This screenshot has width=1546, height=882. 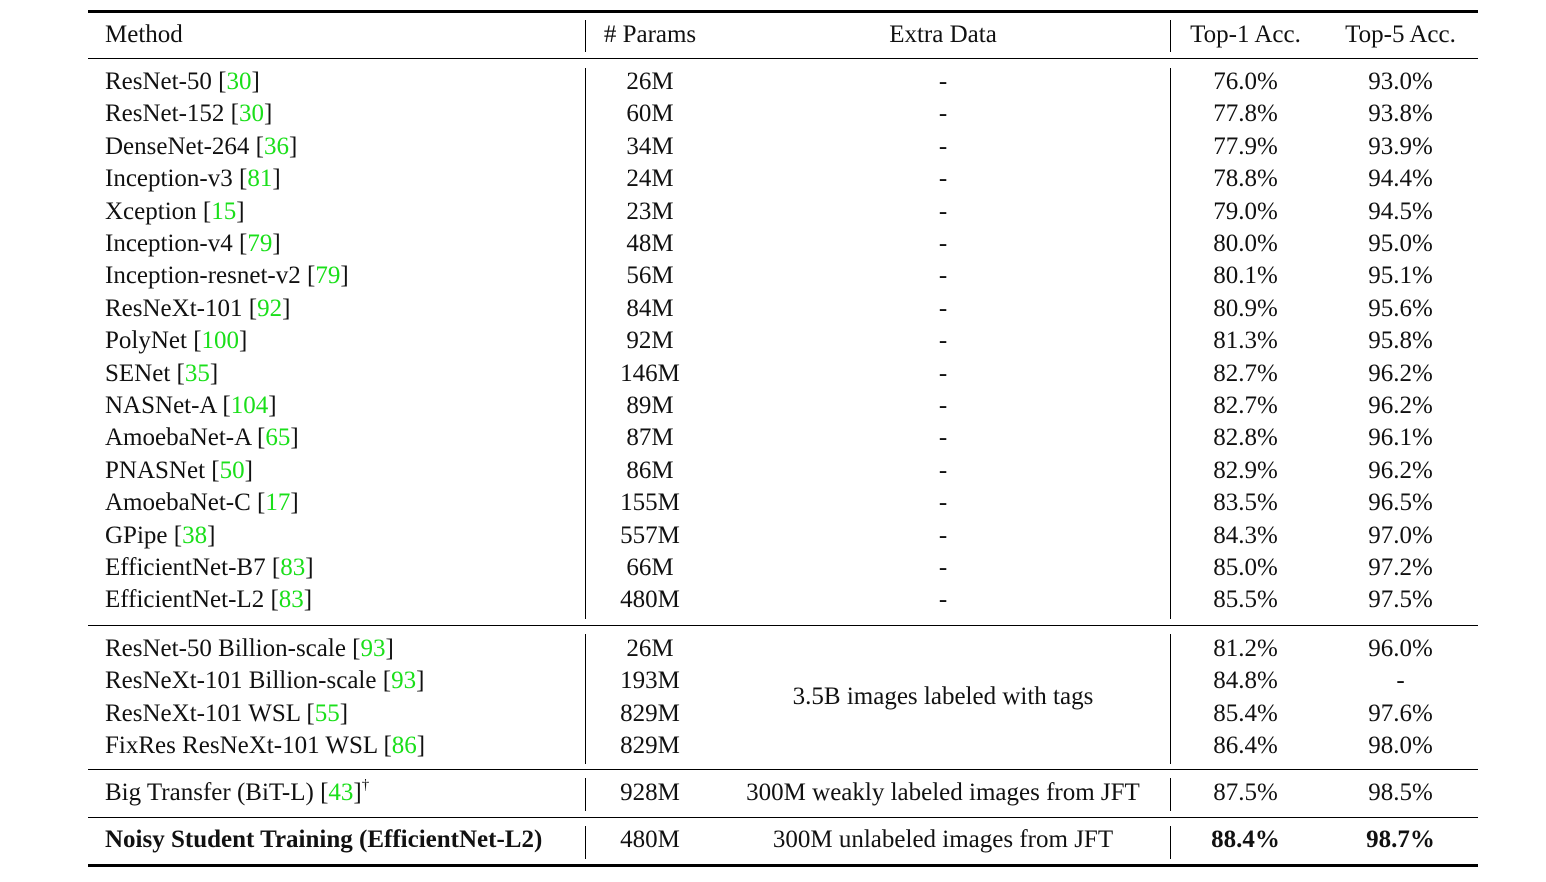 What do you see at coordinates (224, 211) in the screenshot?
I see `citation-link: 15` at bounding box center [224, 211].